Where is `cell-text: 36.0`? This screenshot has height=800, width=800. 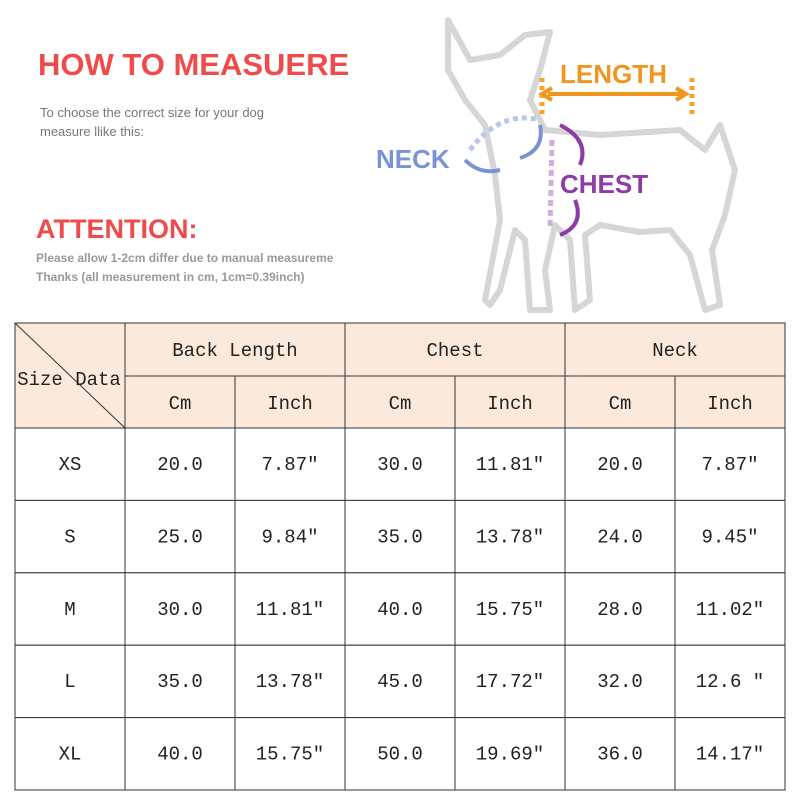
cell-text: 36.0 is located at coordinates (620, 755).